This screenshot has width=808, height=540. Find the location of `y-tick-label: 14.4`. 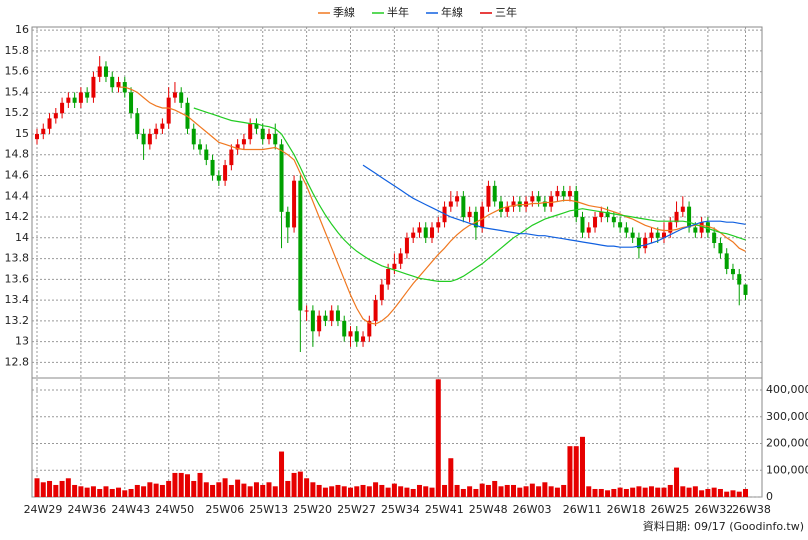

y-tick-label: 14.4 is located at coordinates (17, 195).